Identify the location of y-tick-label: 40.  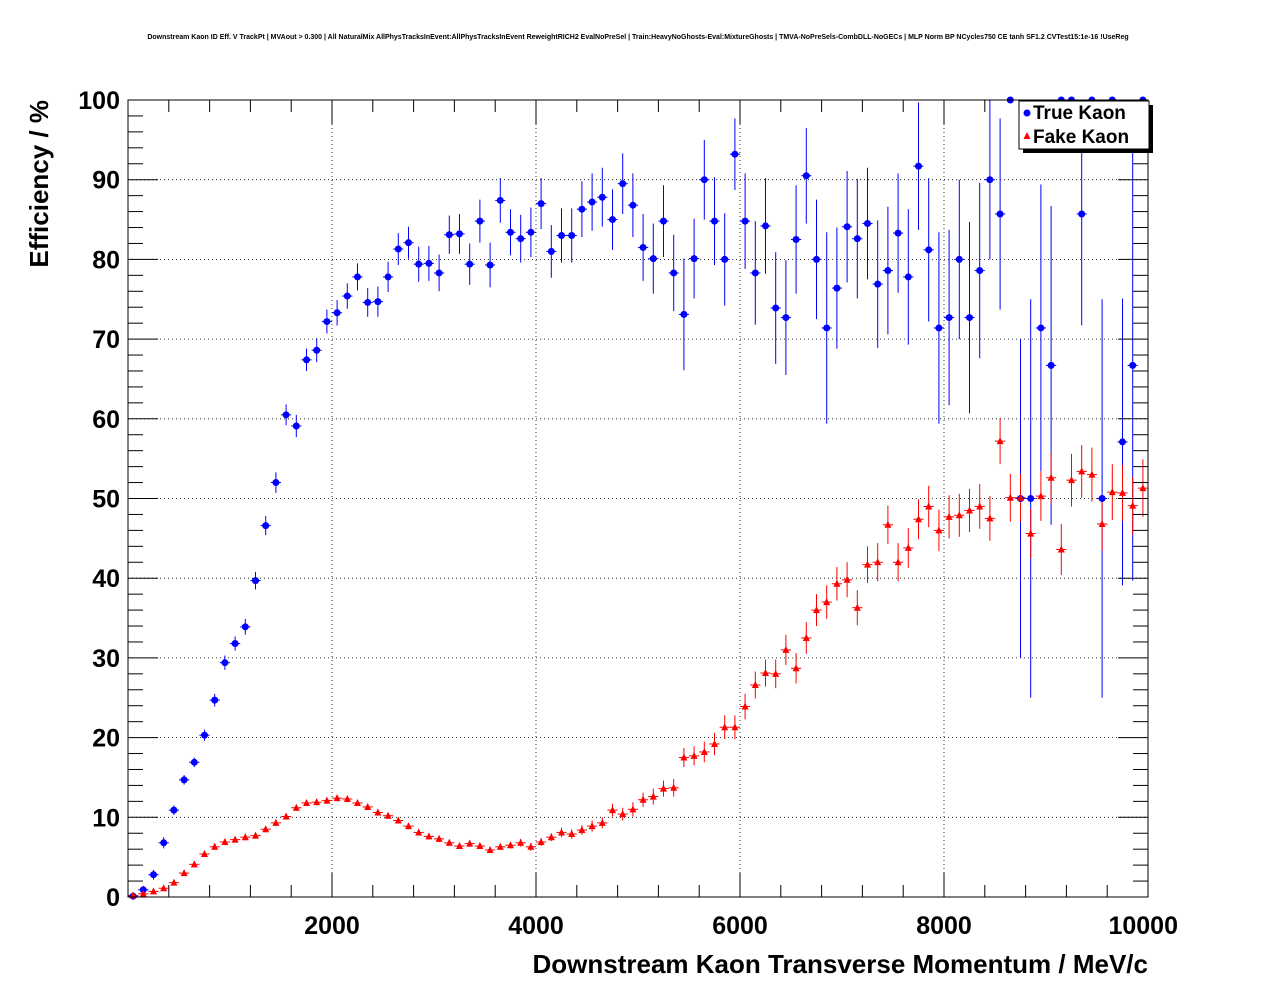
(106, 579).